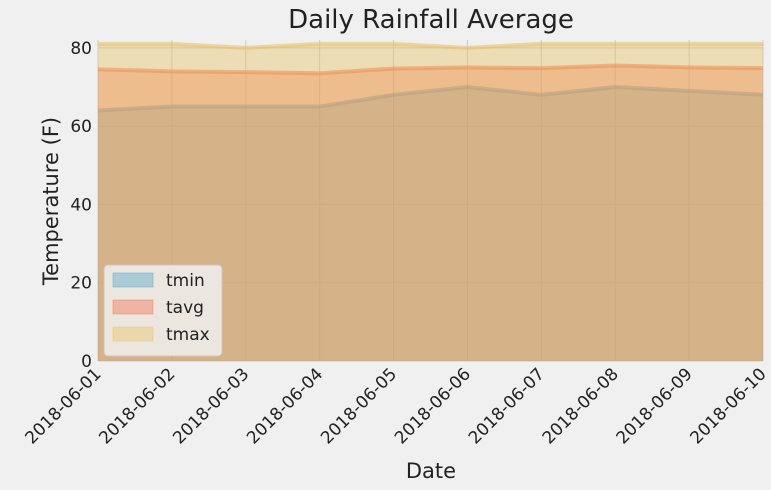 This screenshot has width=771, height=490. Describe the element at coordinates (81, 127) in the screenshot. I see `y-tick-label: 60` at that location.